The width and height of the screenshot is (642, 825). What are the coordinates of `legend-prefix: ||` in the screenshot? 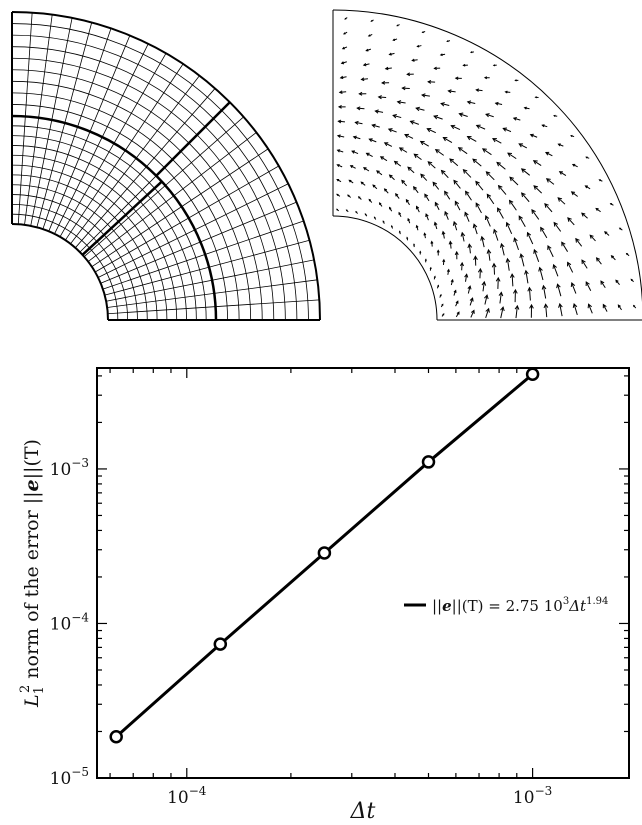 It's located at (437, 606).